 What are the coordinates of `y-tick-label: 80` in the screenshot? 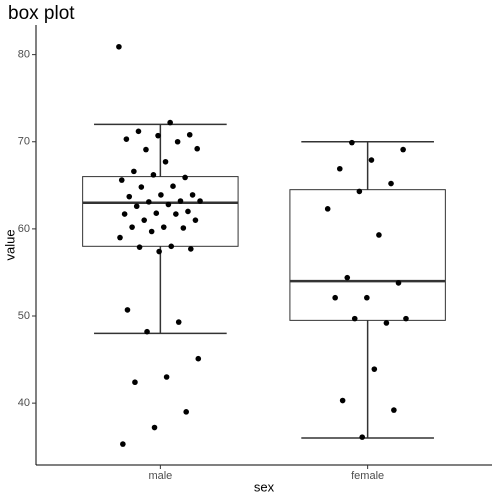 It's located at (24, 55).